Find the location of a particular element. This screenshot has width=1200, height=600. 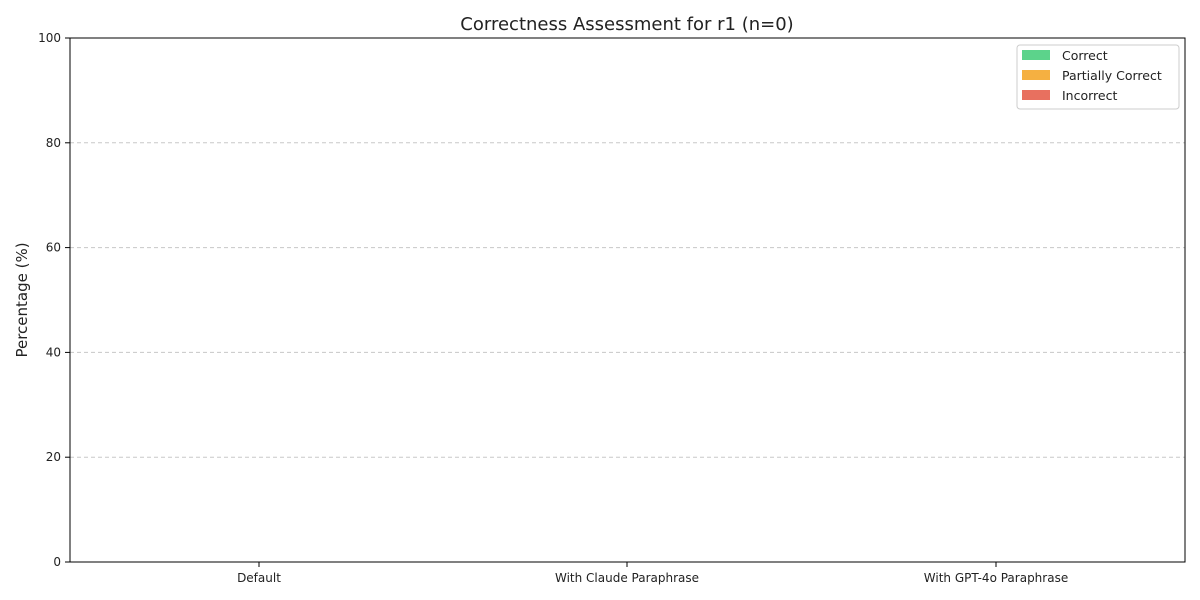

legend-box is located at coordinates (1098, 77).